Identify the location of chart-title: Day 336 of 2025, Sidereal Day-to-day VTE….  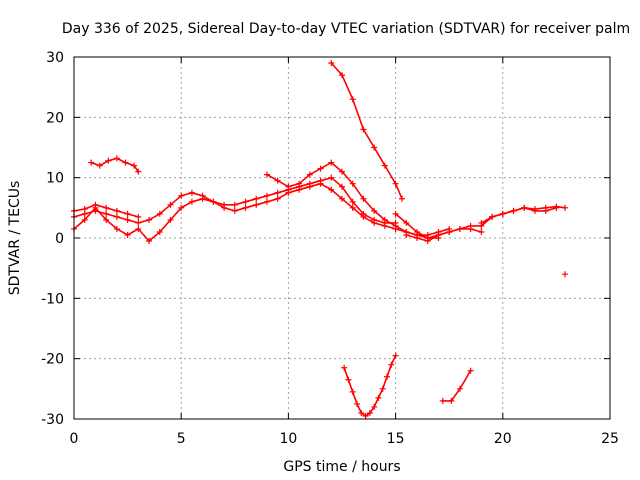
(346, 29).